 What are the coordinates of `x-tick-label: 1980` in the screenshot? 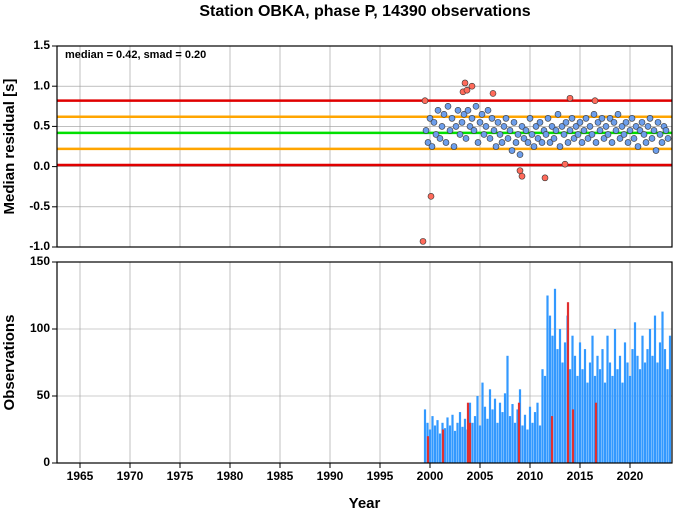 It's located at (230, 476).